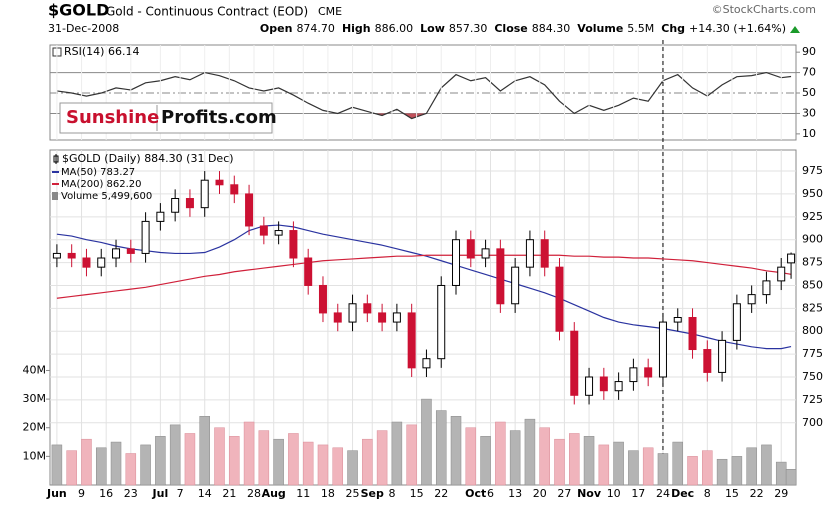 The height and width of the screenshot is (505, 840). What do you see at coordinates (540, 493) in the screenshot?
I see `x-tick-label: 20` at bounding box center [540, 493].